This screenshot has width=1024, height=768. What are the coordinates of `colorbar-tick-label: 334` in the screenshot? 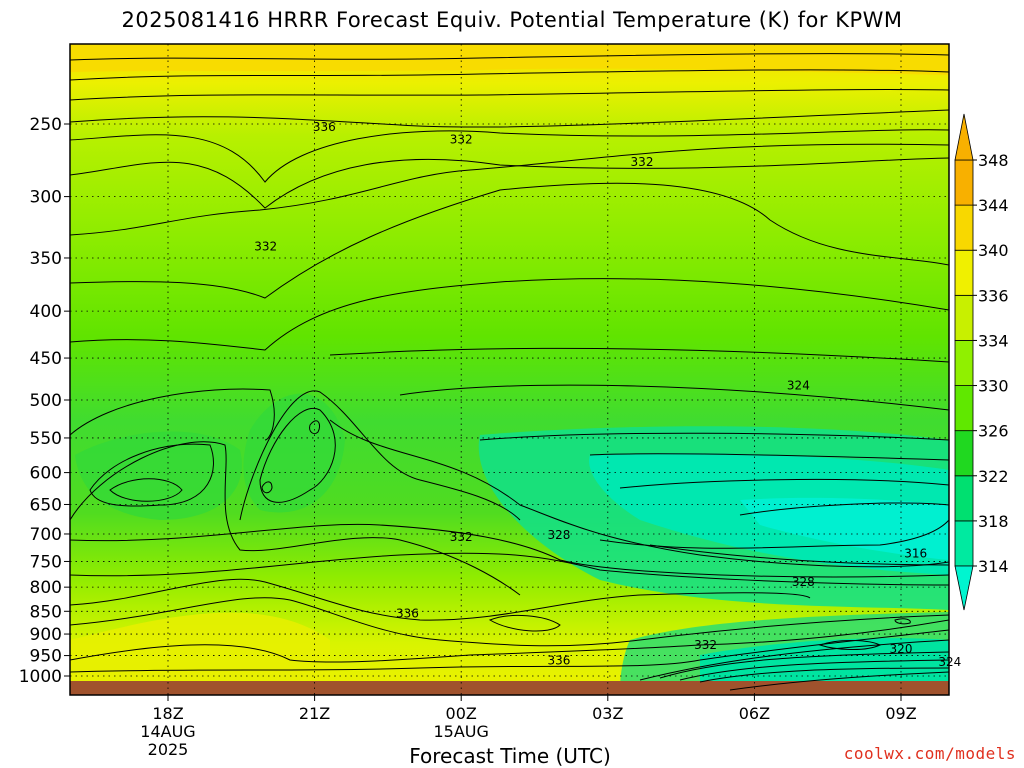 It's located at (993, 340).